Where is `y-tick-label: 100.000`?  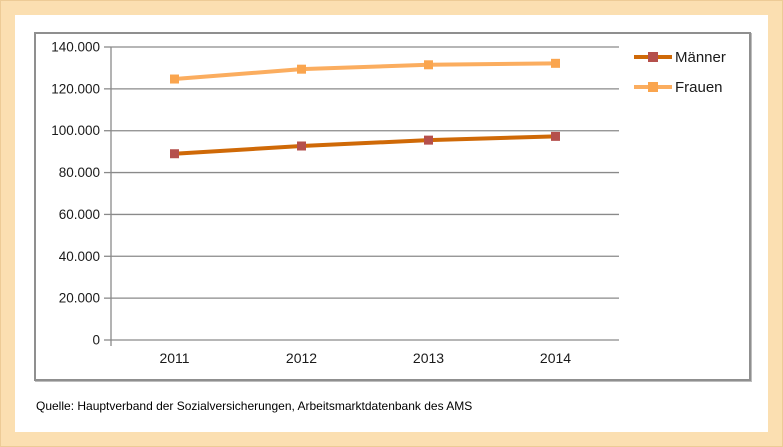 y-tick-label: 100.000 is located at coordinates (75, 130).